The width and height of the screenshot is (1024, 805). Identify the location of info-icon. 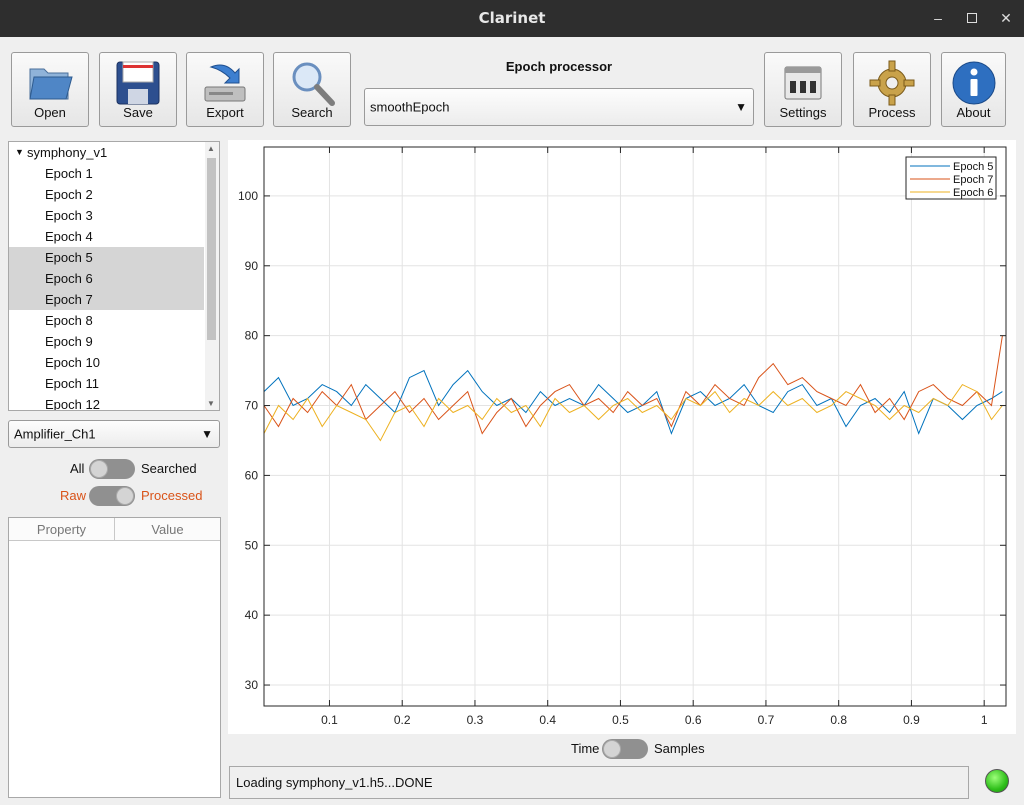
(973, 83).